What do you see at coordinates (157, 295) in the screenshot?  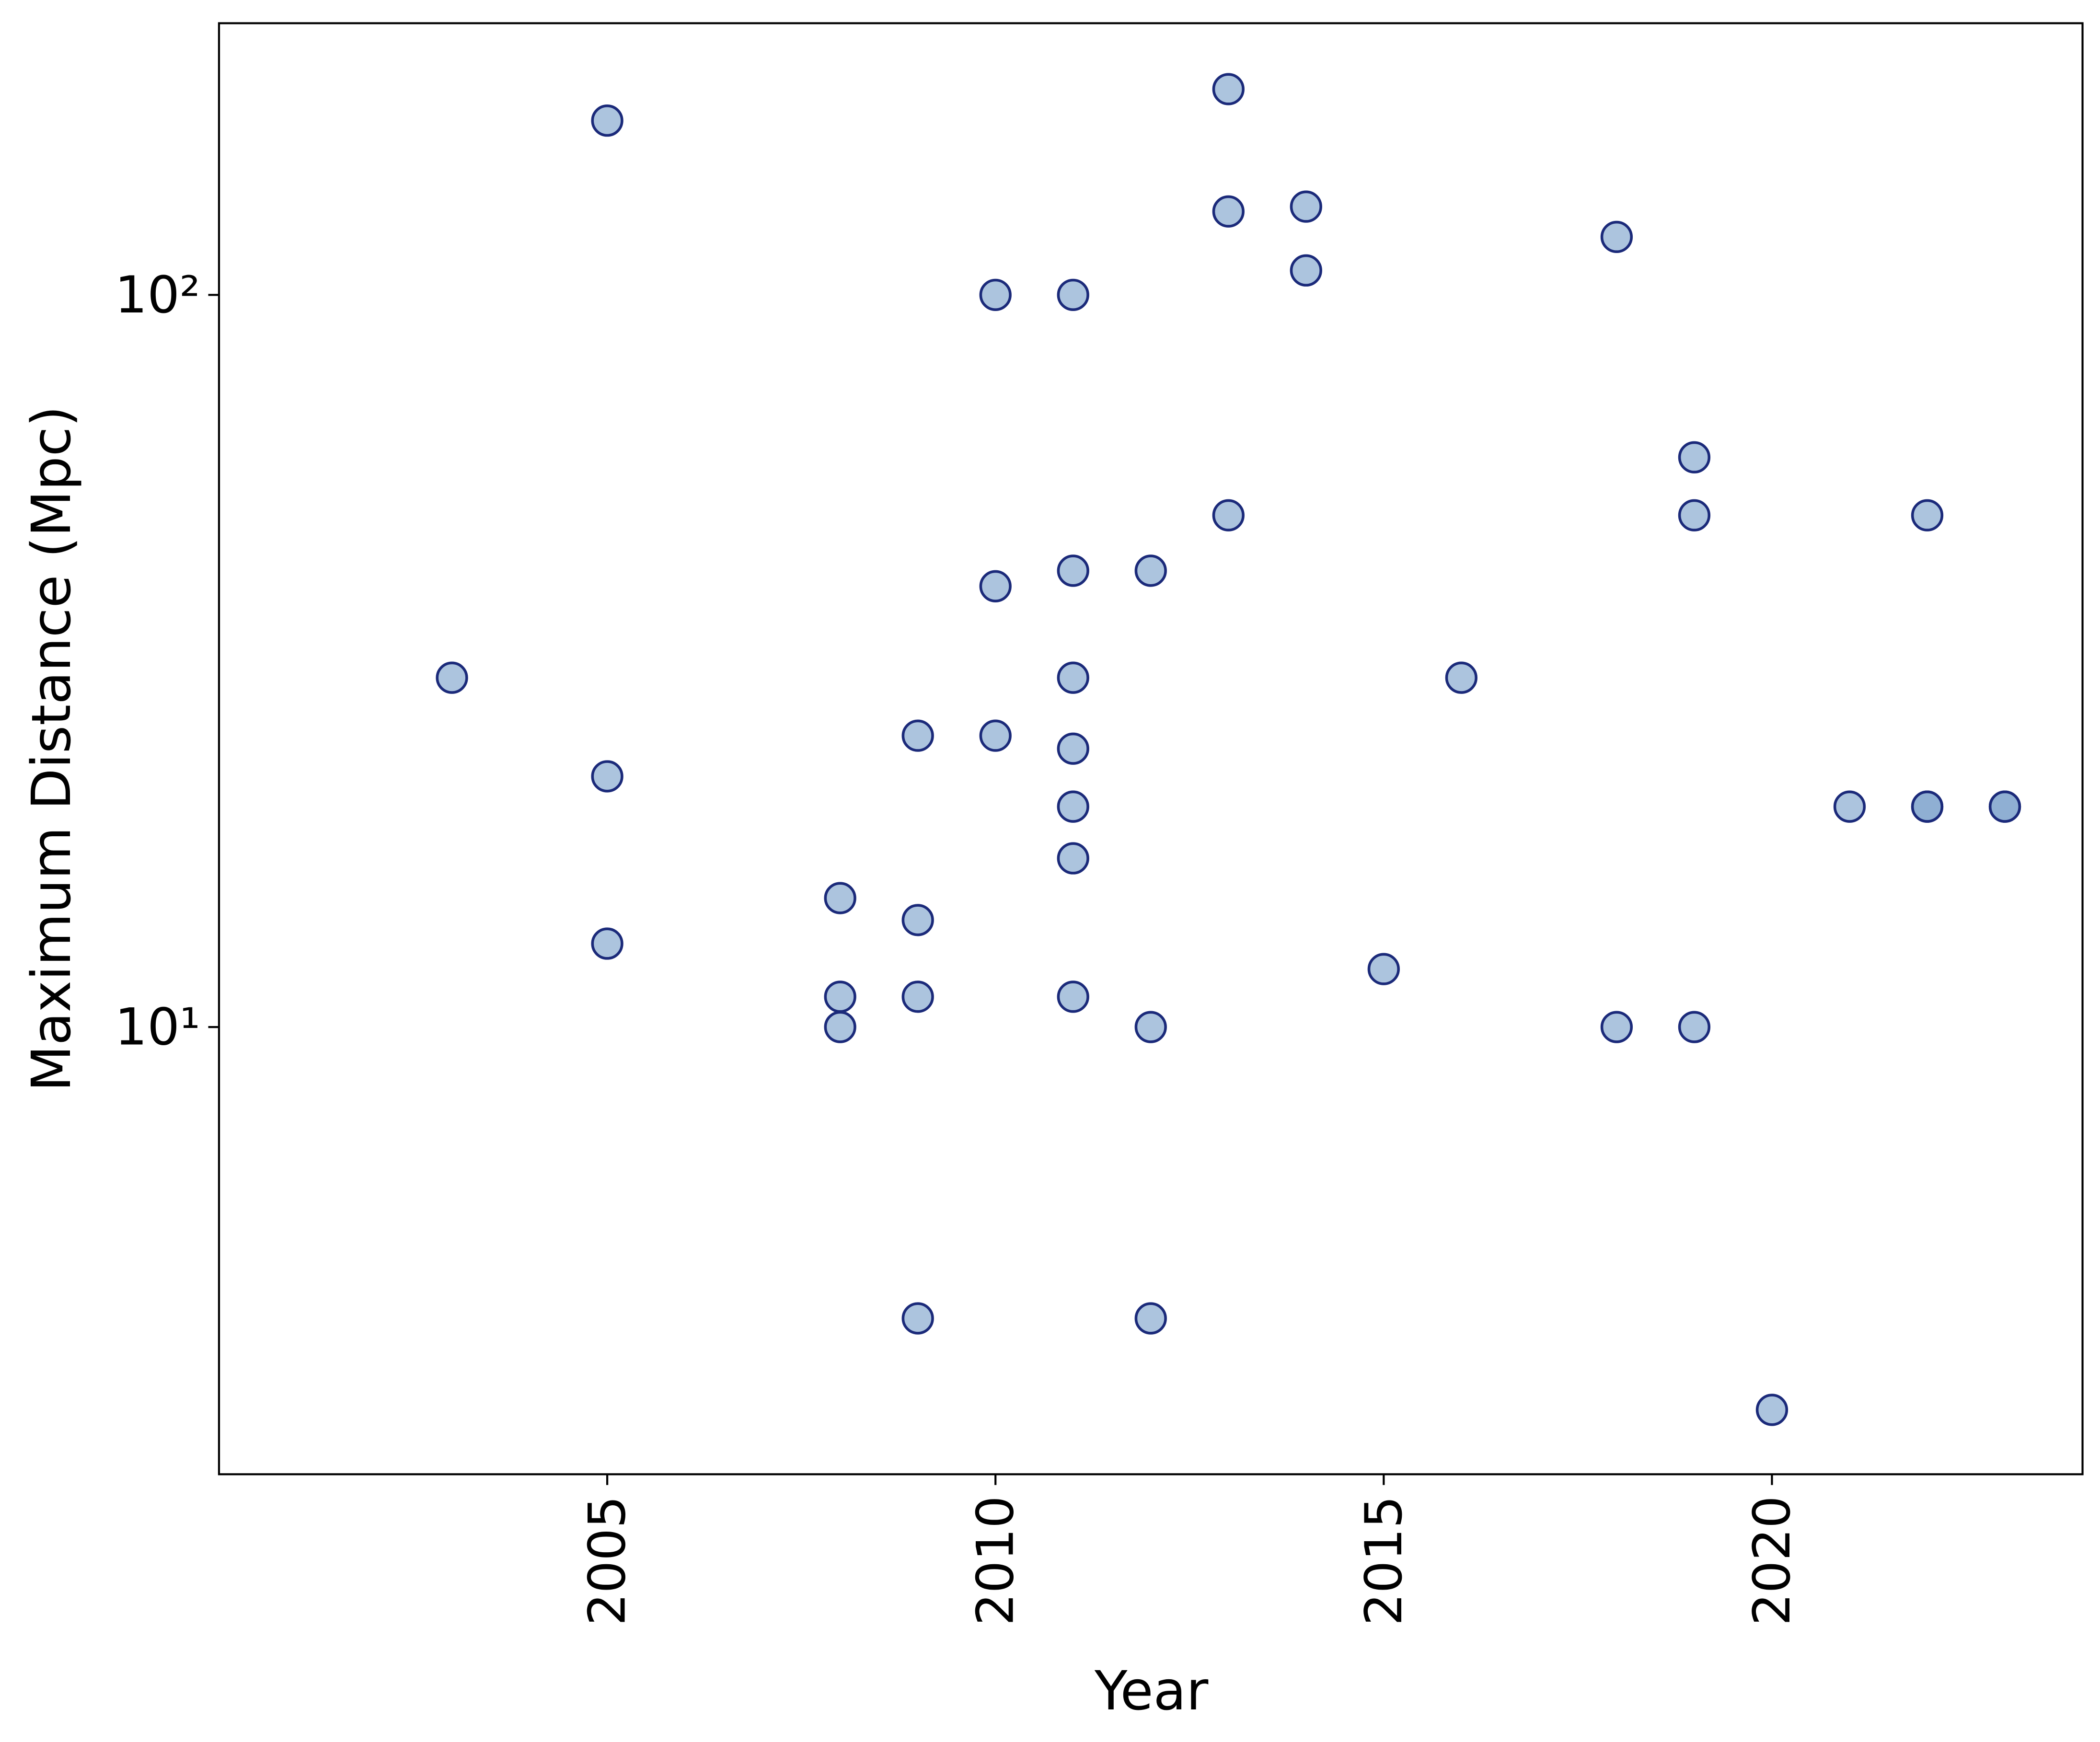 I see `y-tick-label: 10²` at bounding box center [157, 295].